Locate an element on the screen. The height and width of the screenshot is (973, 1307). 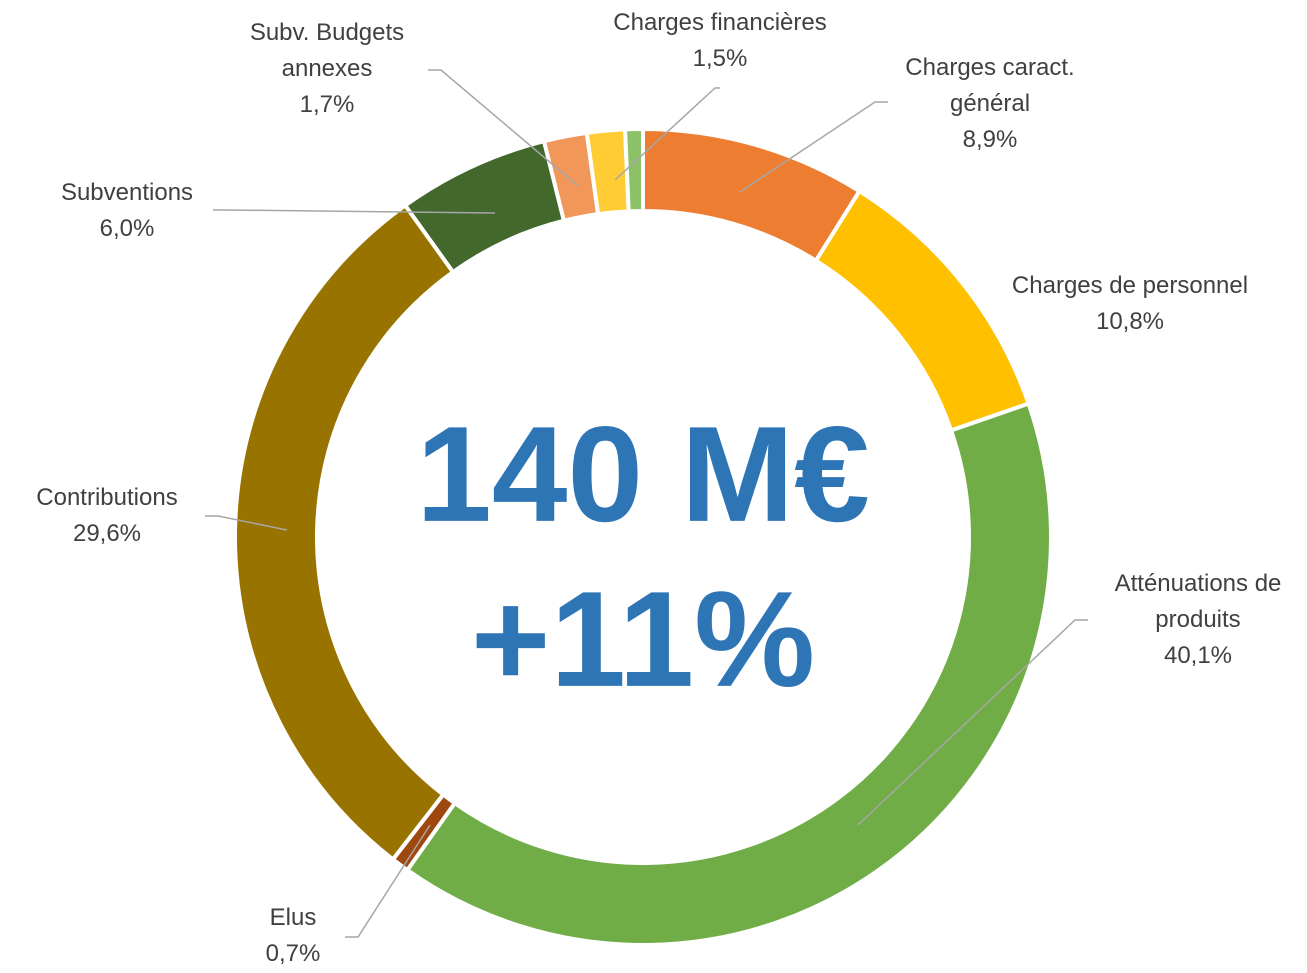
data-label: Charges de personnel 10,8% is located at coordinates (1130, 304).